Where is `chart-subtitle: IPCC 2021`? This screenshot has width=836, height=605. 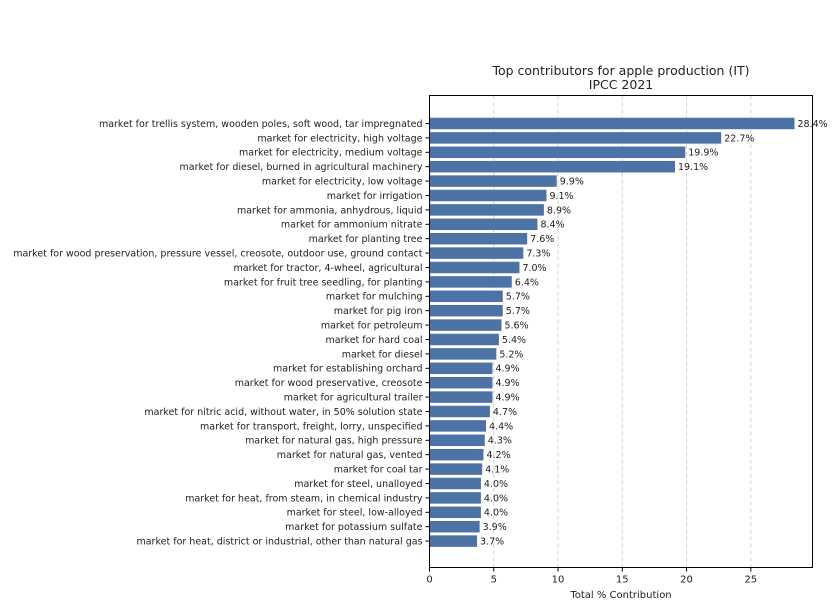 chart-subtitle: IPCC 2021 is located at coordinates (621, 84).